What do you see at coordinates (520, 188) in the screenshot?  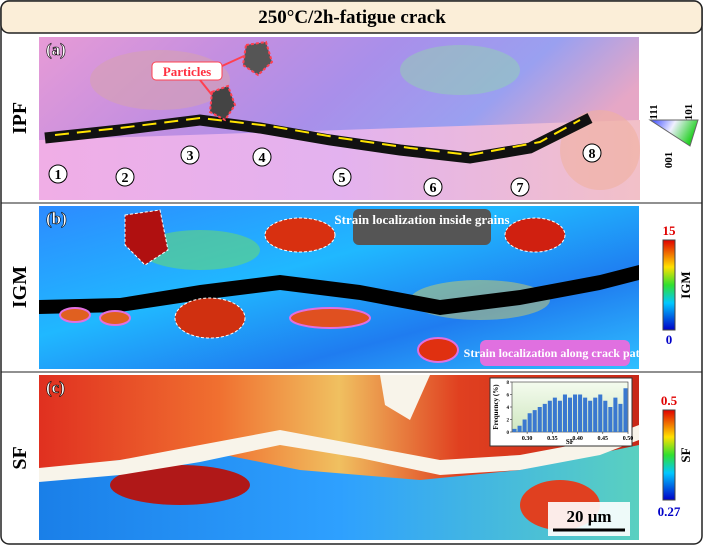 I see `grain-number: 7` at bounding box center [520, 188].